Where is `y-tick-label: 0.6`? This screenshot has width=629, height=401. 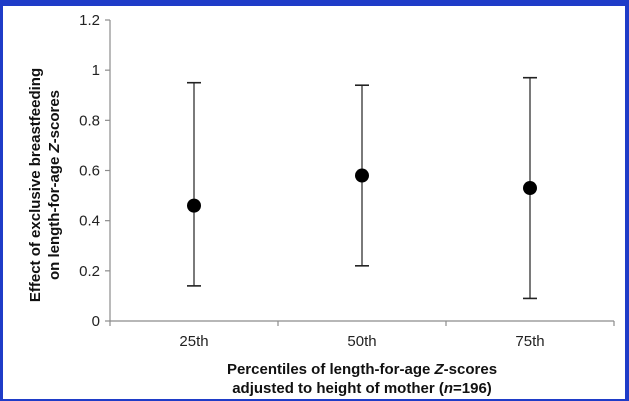 y-tick-label: 0.6 is located at coordinates (89, 171).